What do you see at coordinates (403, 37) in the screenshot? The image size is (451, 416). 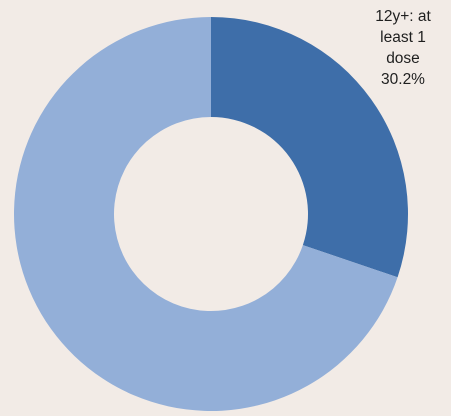 I see `slice-label-line: least 1` at bounding box center [403, 37].